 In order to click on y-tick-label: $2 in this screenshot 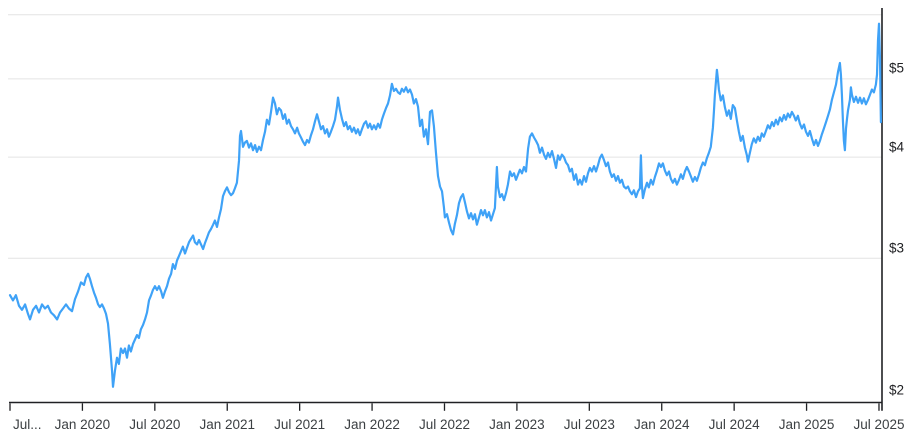, I will do `click(897, 390)`.